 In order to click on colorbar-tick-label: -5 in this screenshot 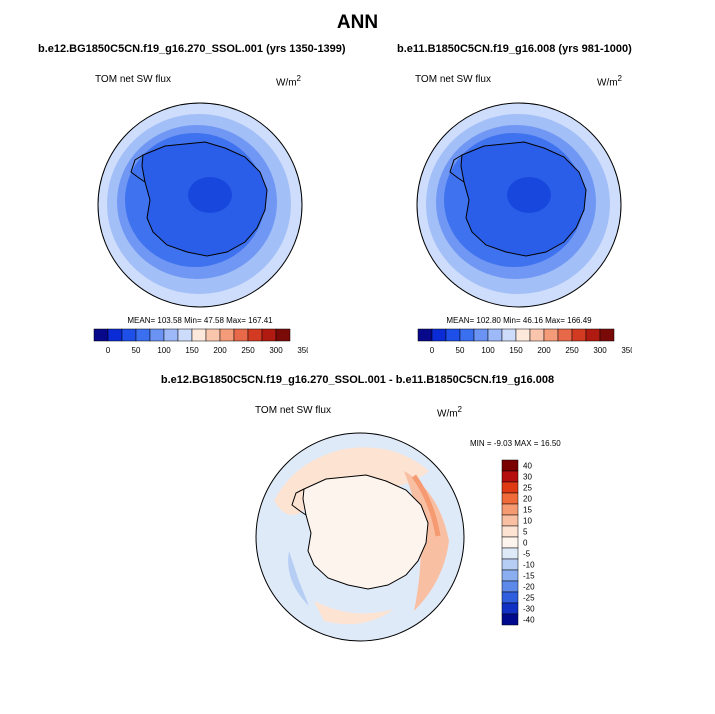, I will do `click(527, 554)`.